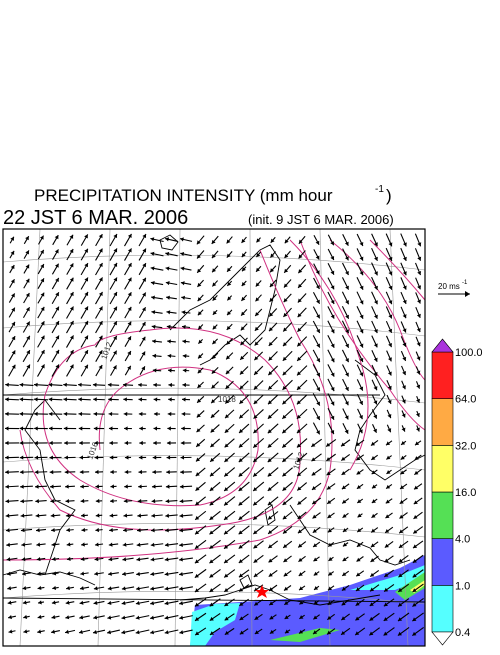 Image resolution: width=500 pixels, height=655 pixels. I want to click on init-time: (init. 9 JST 6 MAR. 2006), so click(321, 219).